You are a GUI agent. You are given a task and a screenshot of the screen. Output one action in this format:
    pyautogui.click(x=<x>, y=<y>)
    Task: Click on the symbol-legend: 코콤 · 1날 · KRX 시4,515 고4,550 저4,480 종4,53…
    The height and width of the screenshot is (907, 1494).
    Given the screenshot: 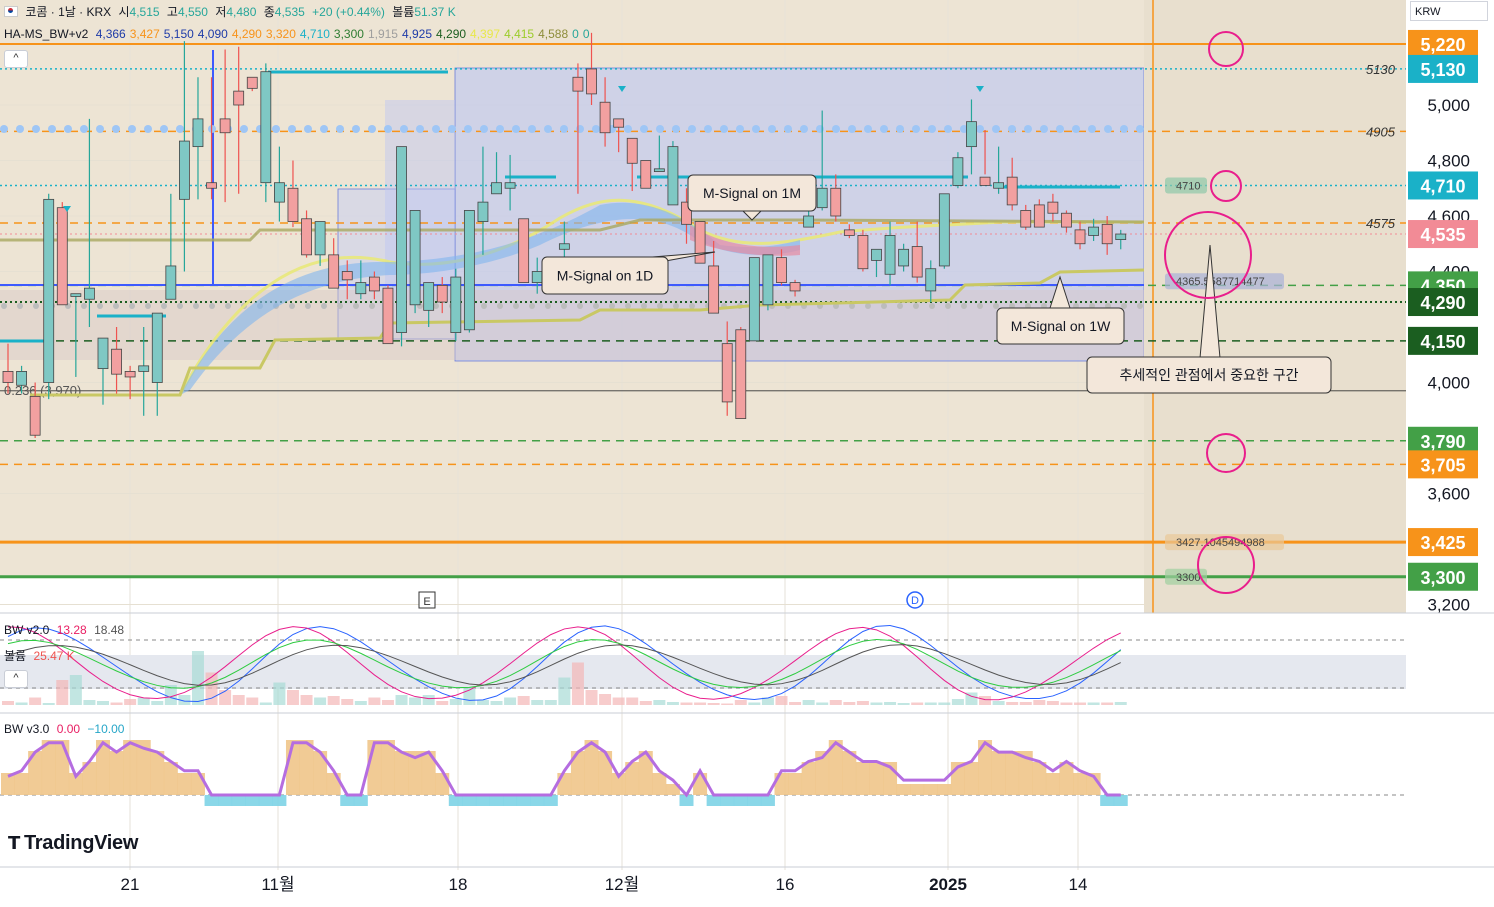 What is the action you would take?
    pyautogui.click(x=232, y=11)
    